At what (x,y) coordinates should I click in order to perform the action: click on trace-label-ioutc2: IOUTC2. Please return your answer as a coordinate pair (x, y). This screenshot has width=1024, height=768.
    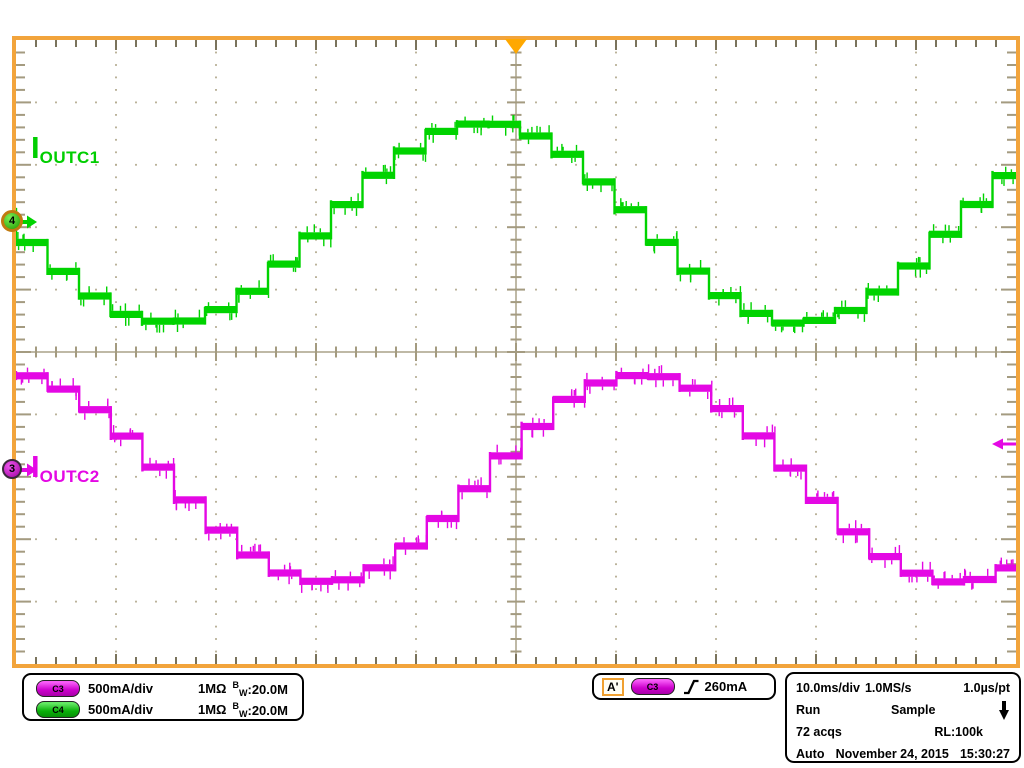
    Looking at the image, I should click on (65, 467).